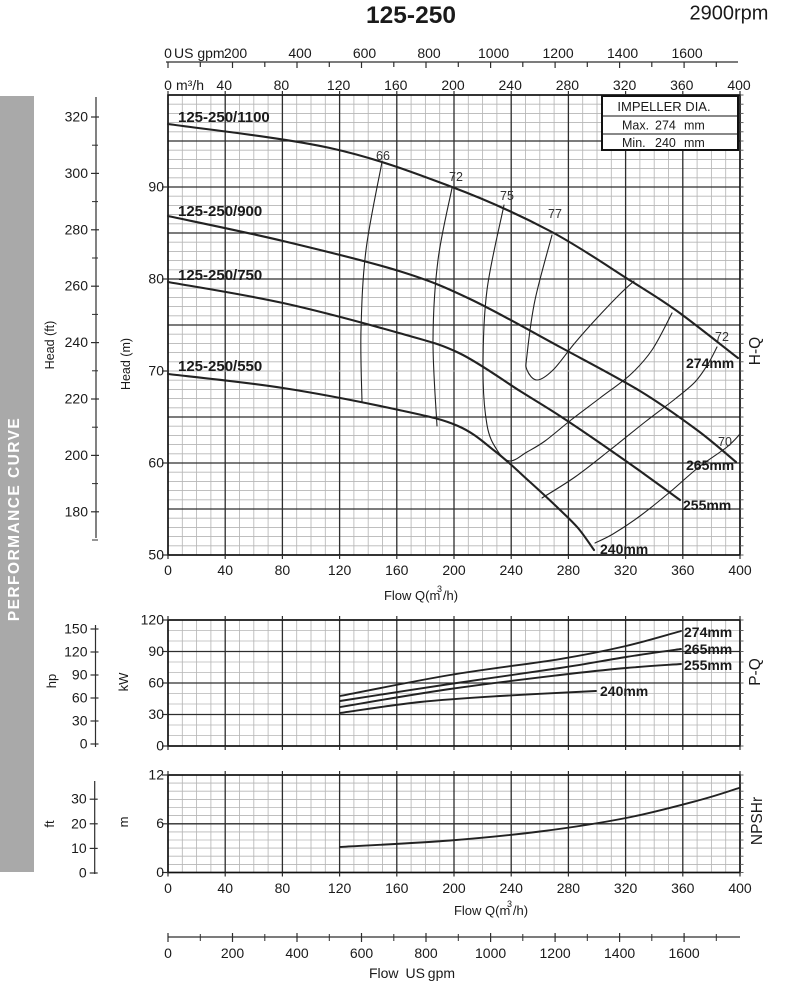 Image resolution: width=804 pixels, height=1000 pixels. Describe the element at coordinates (755, 672) in the screenshot. I see `svg-text: P-Q` at that location.